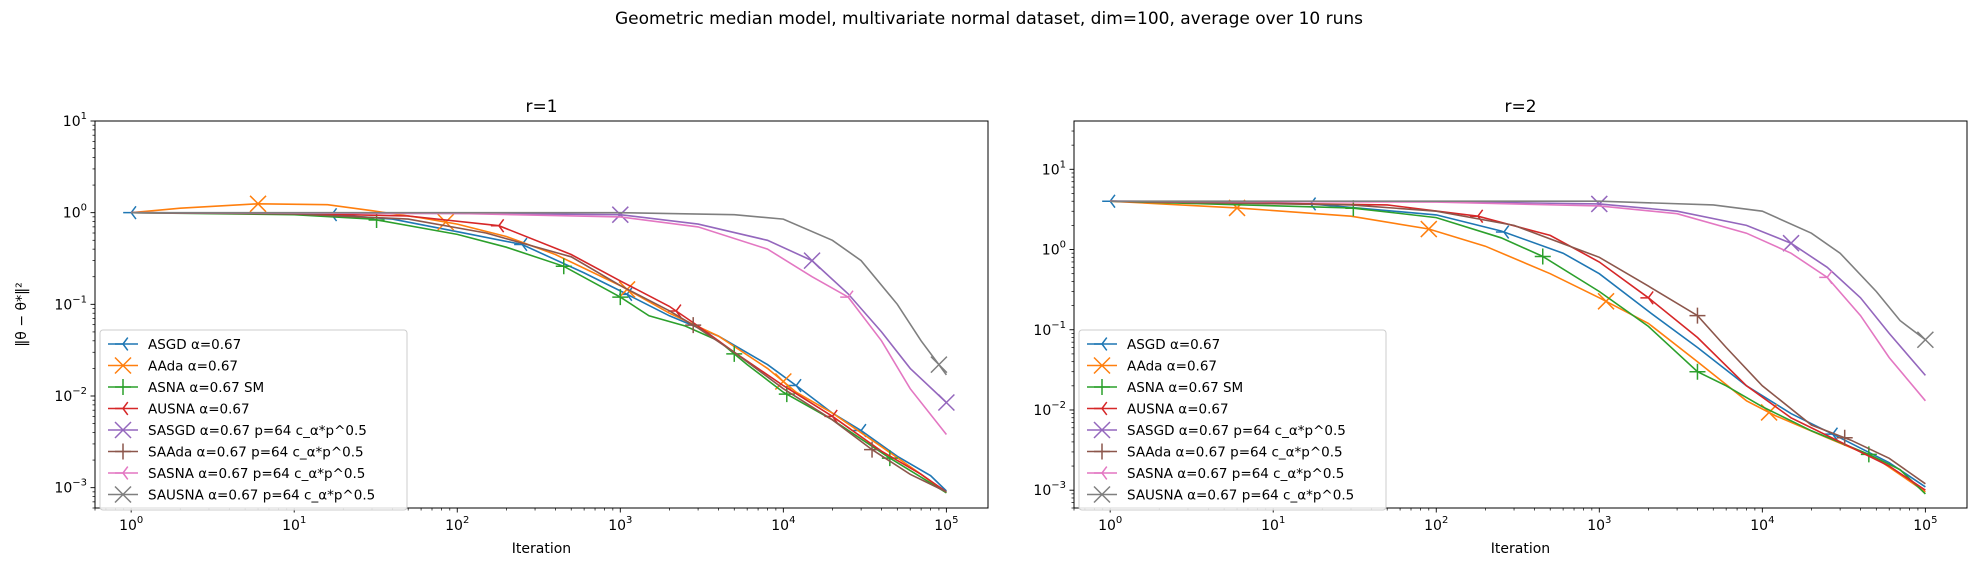 The height and width of the screenshot is (566, 1978). I want to click on y-tick-label: 10⁰, so click(75, 212).